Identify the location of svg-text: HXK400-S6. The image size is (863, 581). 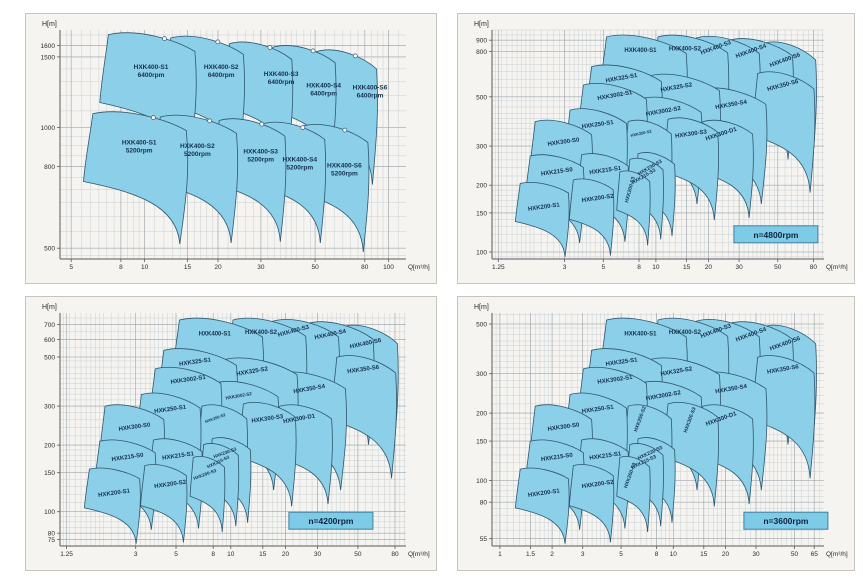
(370, 88).